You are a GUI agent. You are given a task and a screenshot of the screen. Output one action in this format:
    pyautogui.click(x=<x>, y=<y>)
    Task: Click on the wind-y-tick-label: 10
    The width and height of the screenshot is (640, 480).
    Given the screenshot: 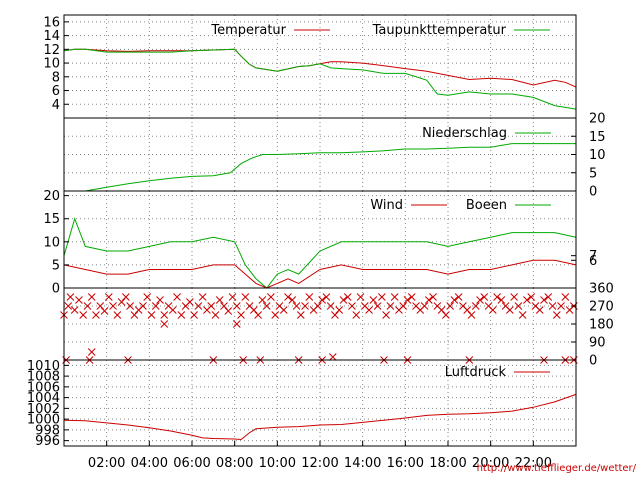 What is the action you would take?
    pyautogui.click(x=51, y=242)
    